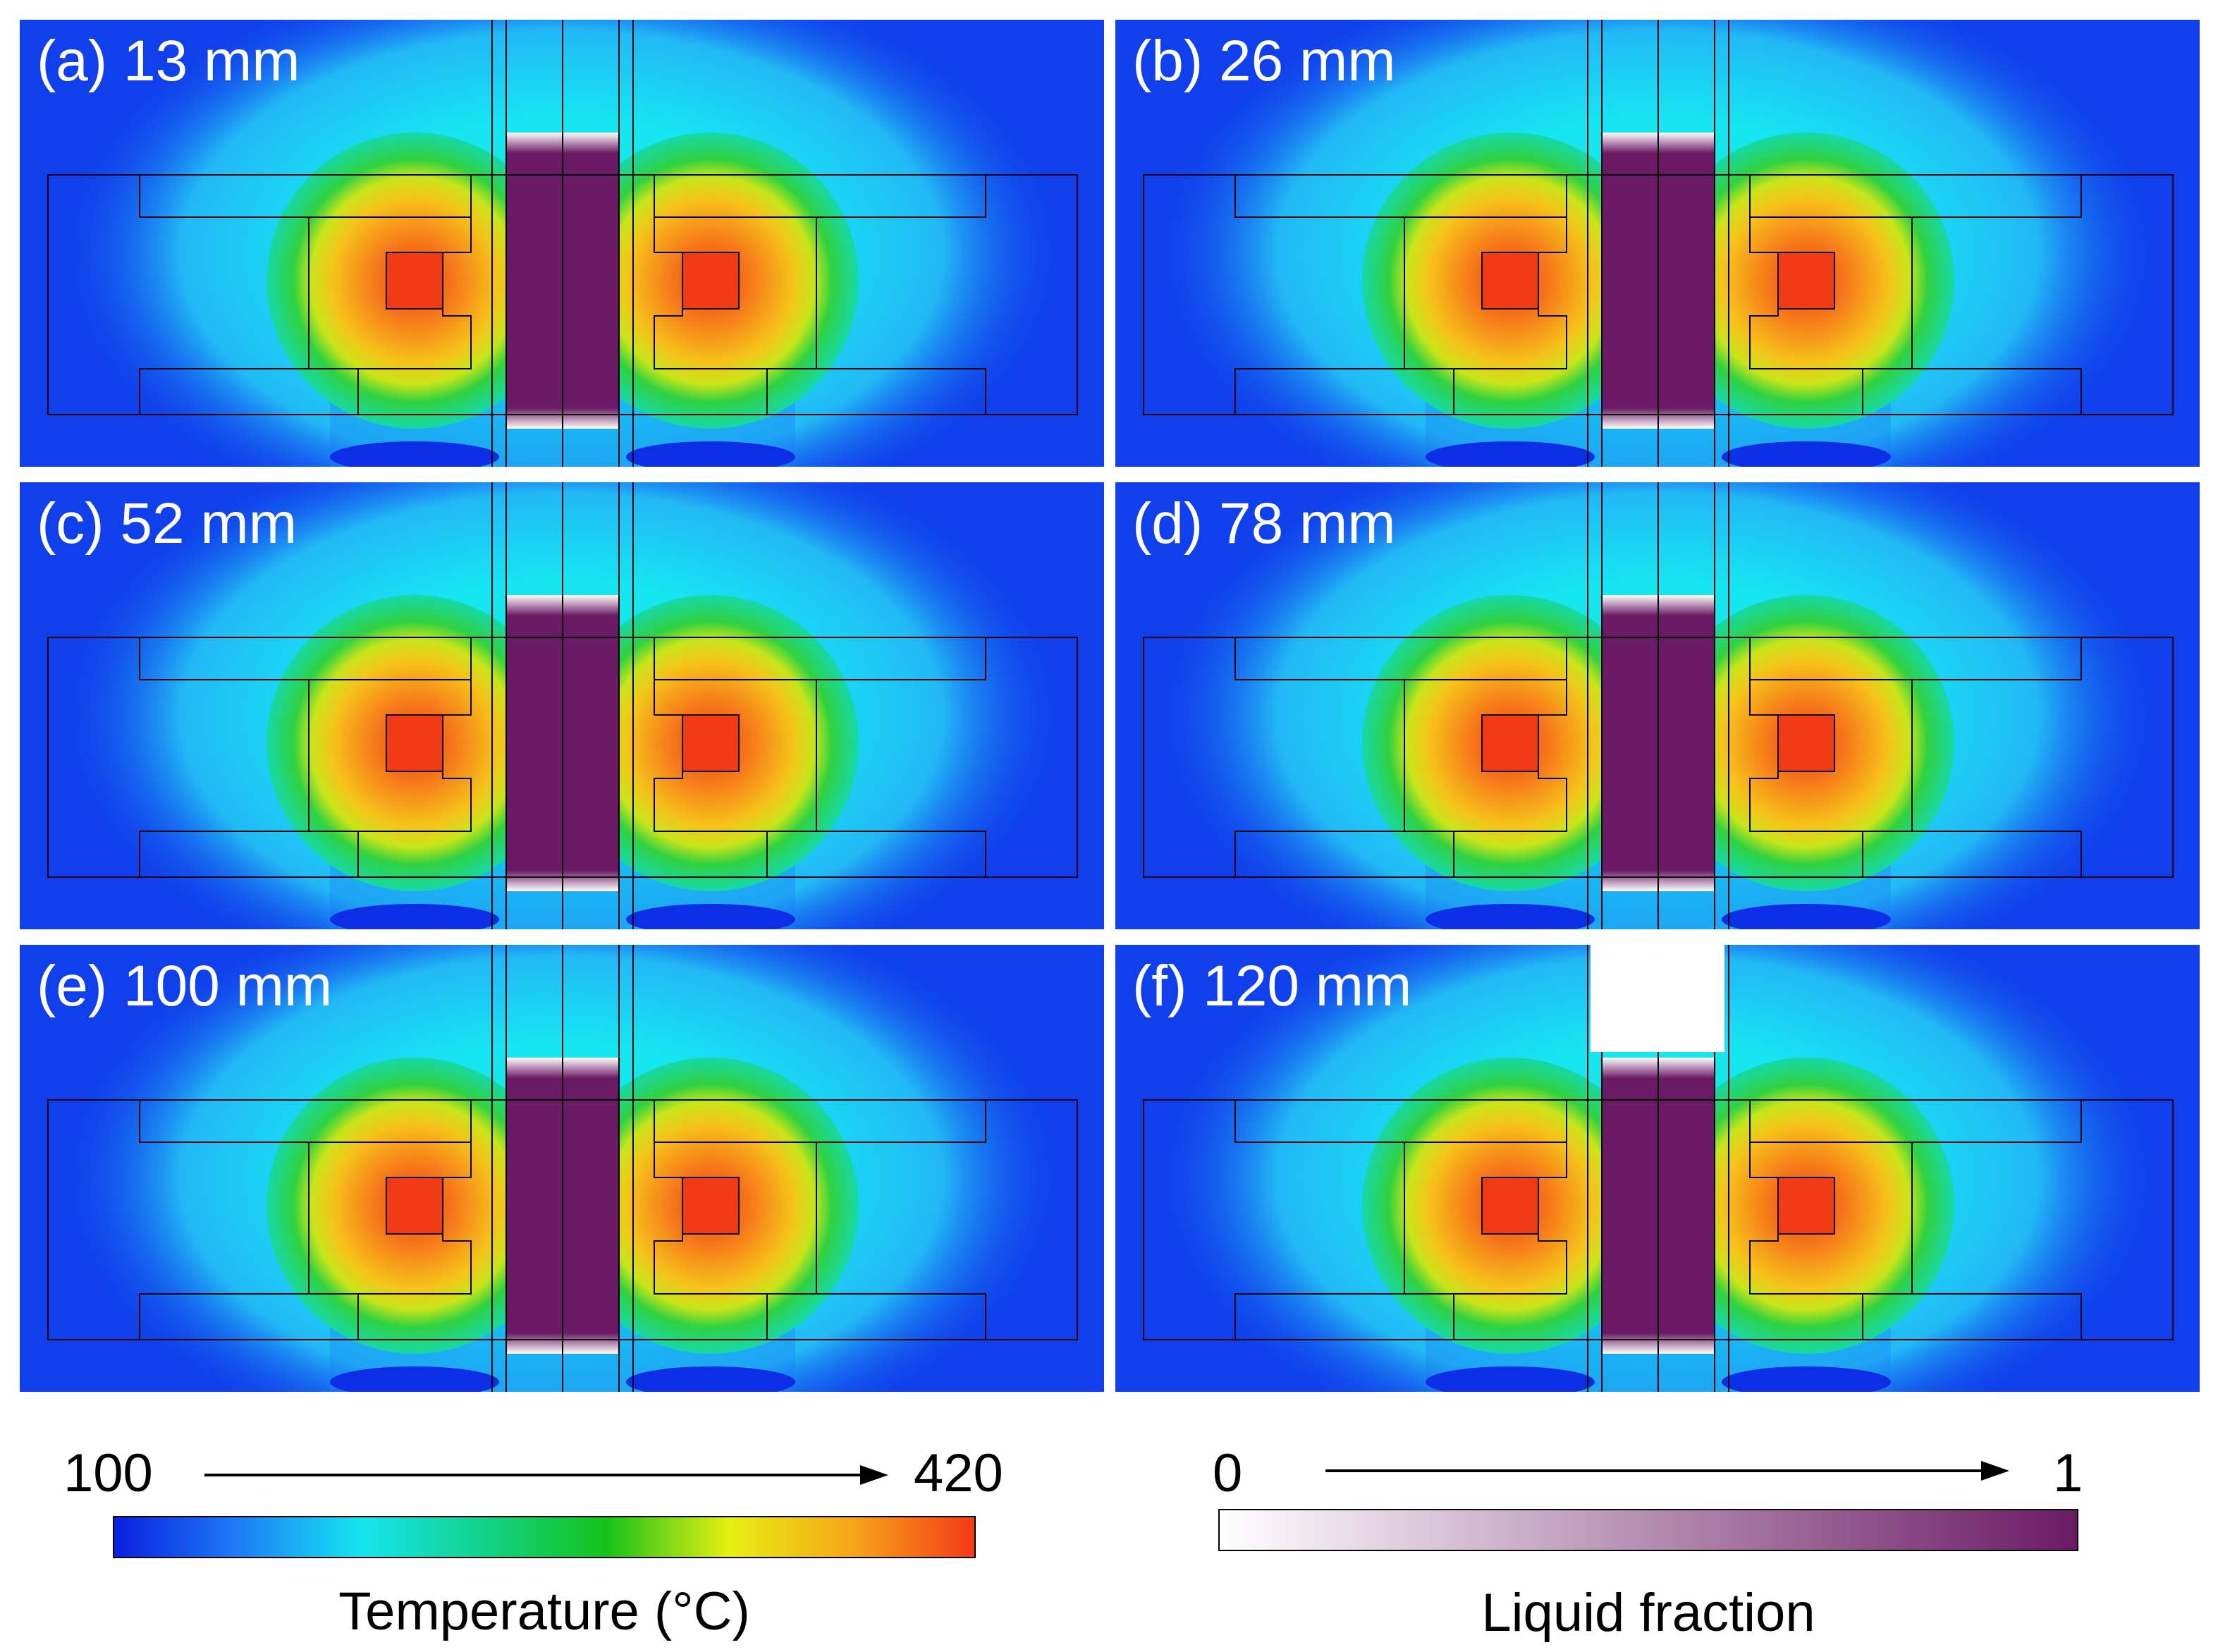 The height and width of the screenshot is (1652, 2218). Describe the element at coordinates (2068, 1473) in the screenshot. I see `liquid-max: 1` at that location.